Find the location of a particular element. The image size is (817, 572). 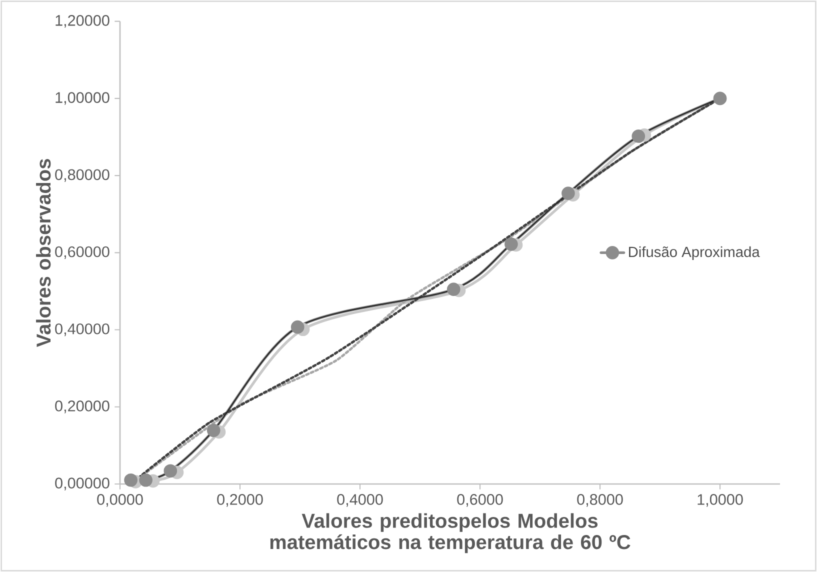

x-tick-label: 0,8000 is located at coordinates (600, 500).